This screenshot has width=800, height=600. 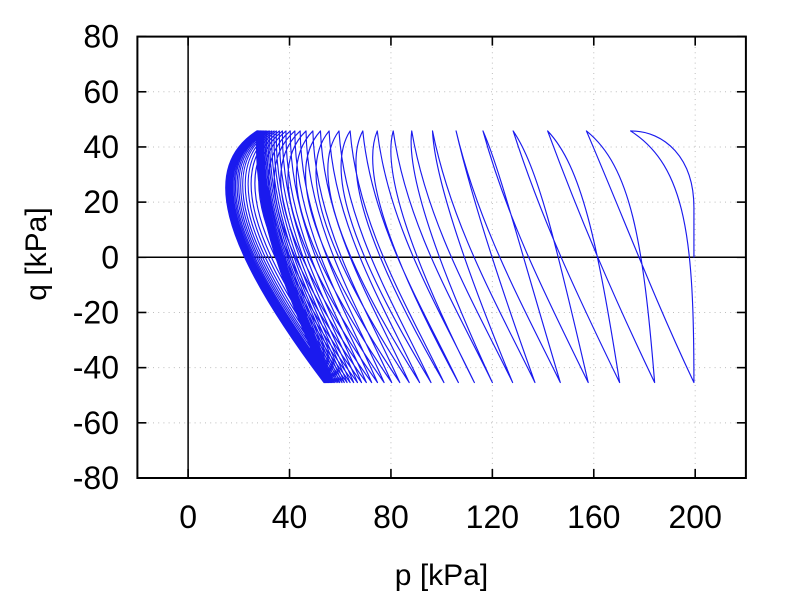 I want to click on x-tick-label: 0, so click(x=188, y=517).